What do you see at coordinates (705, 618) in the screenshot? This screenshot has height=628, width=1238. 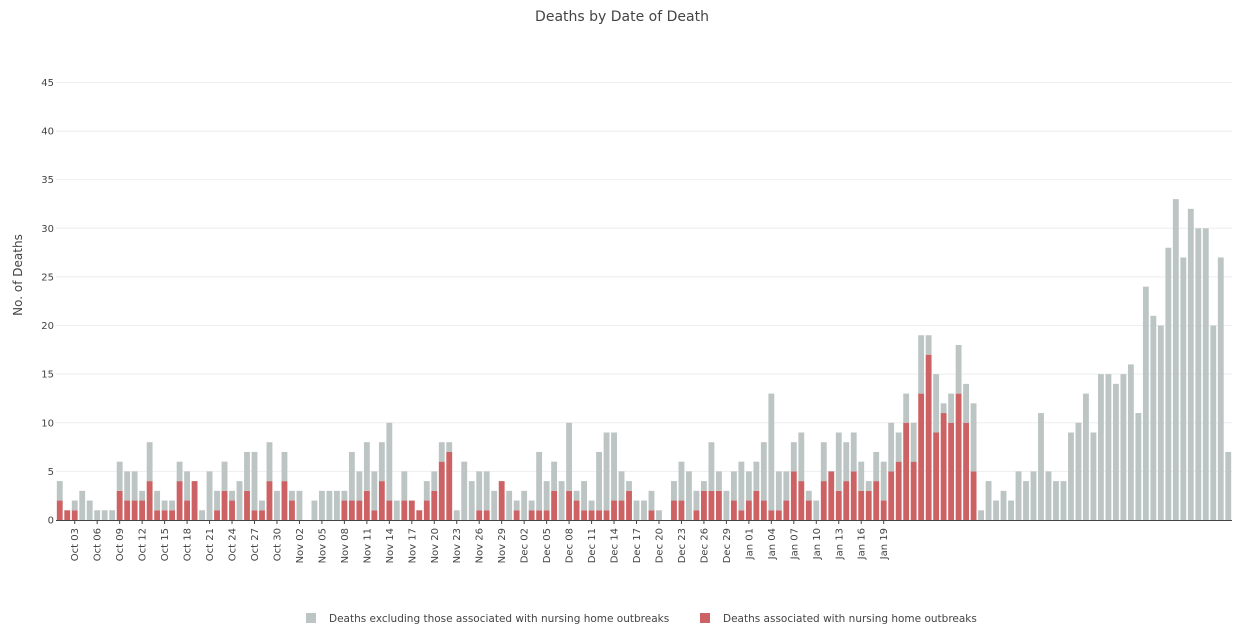 I see `legend-swatch-nursing` at bounding box center [705, 618].